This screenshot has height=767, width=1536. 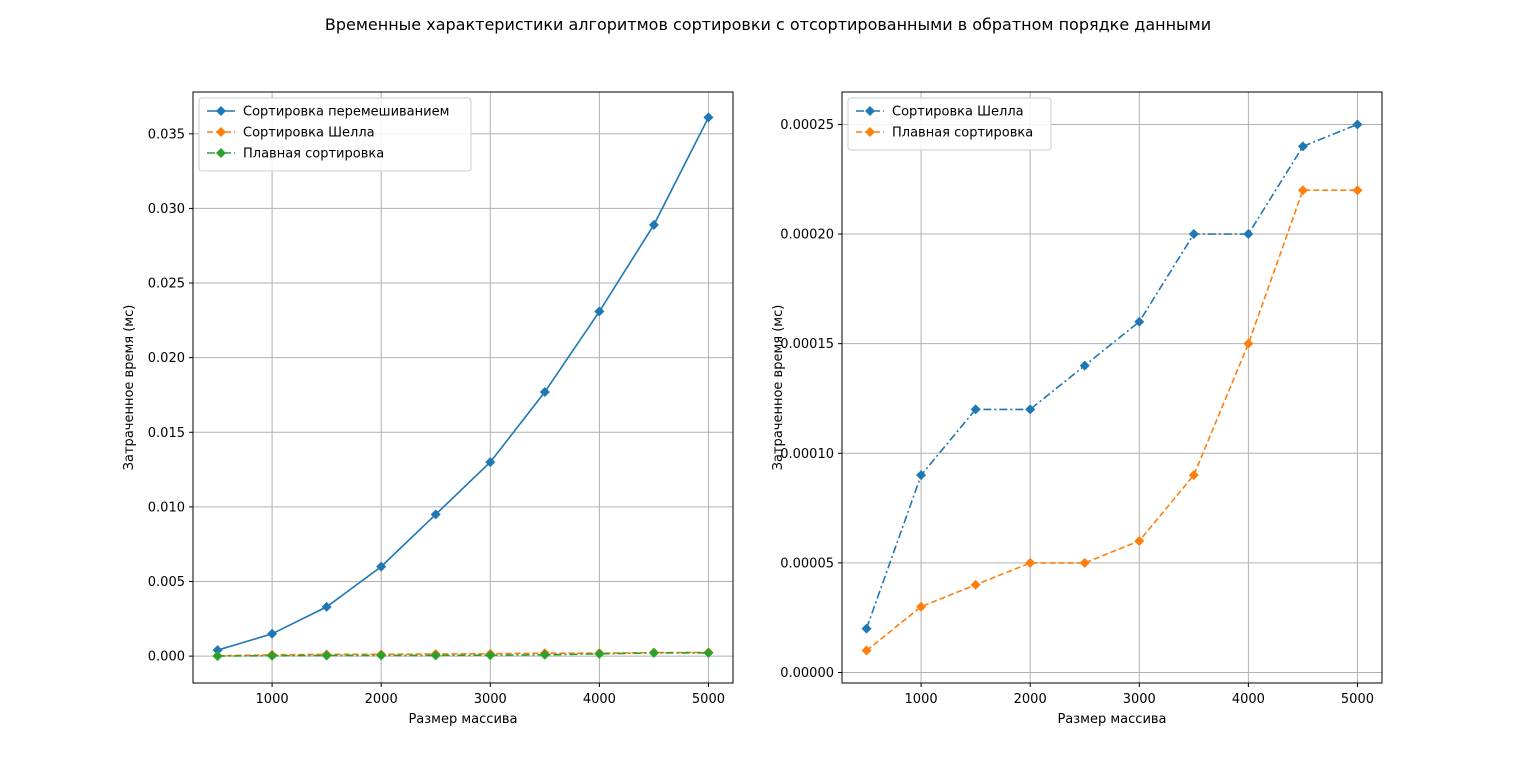 I want to click on left-ytick-label: 0.035, so click(x=166, y=134).